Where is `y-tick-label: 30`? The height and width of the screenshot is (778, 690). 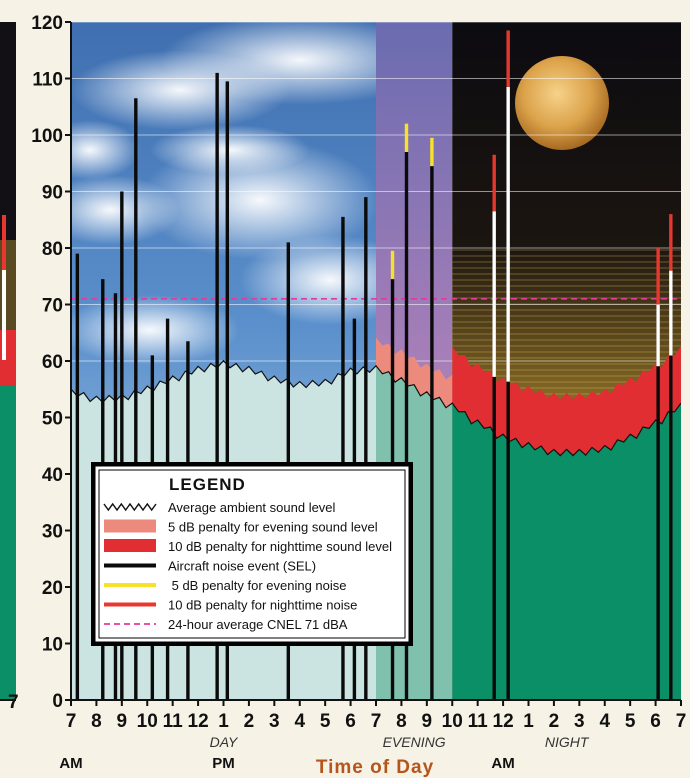 y-tick-label: 30 is located at coordinates (52, 532).